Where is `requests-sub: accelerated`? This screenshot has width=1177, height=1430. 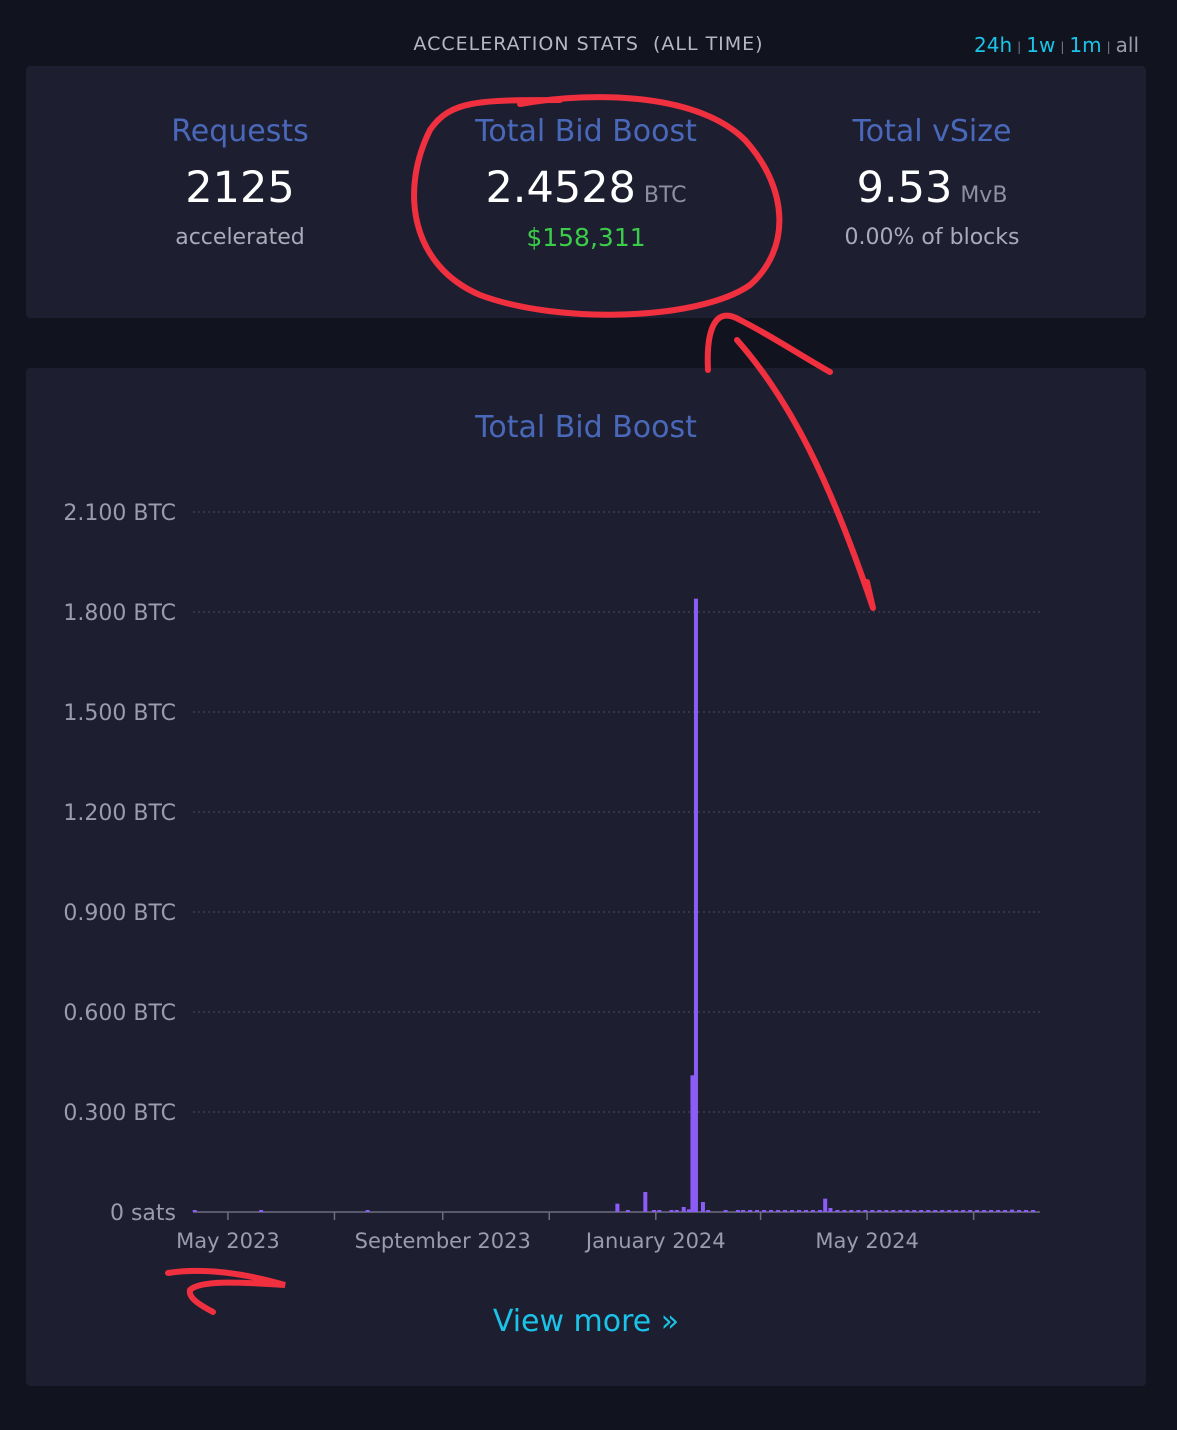 requests-sub: accelerated is located at coordinates (240, 237).